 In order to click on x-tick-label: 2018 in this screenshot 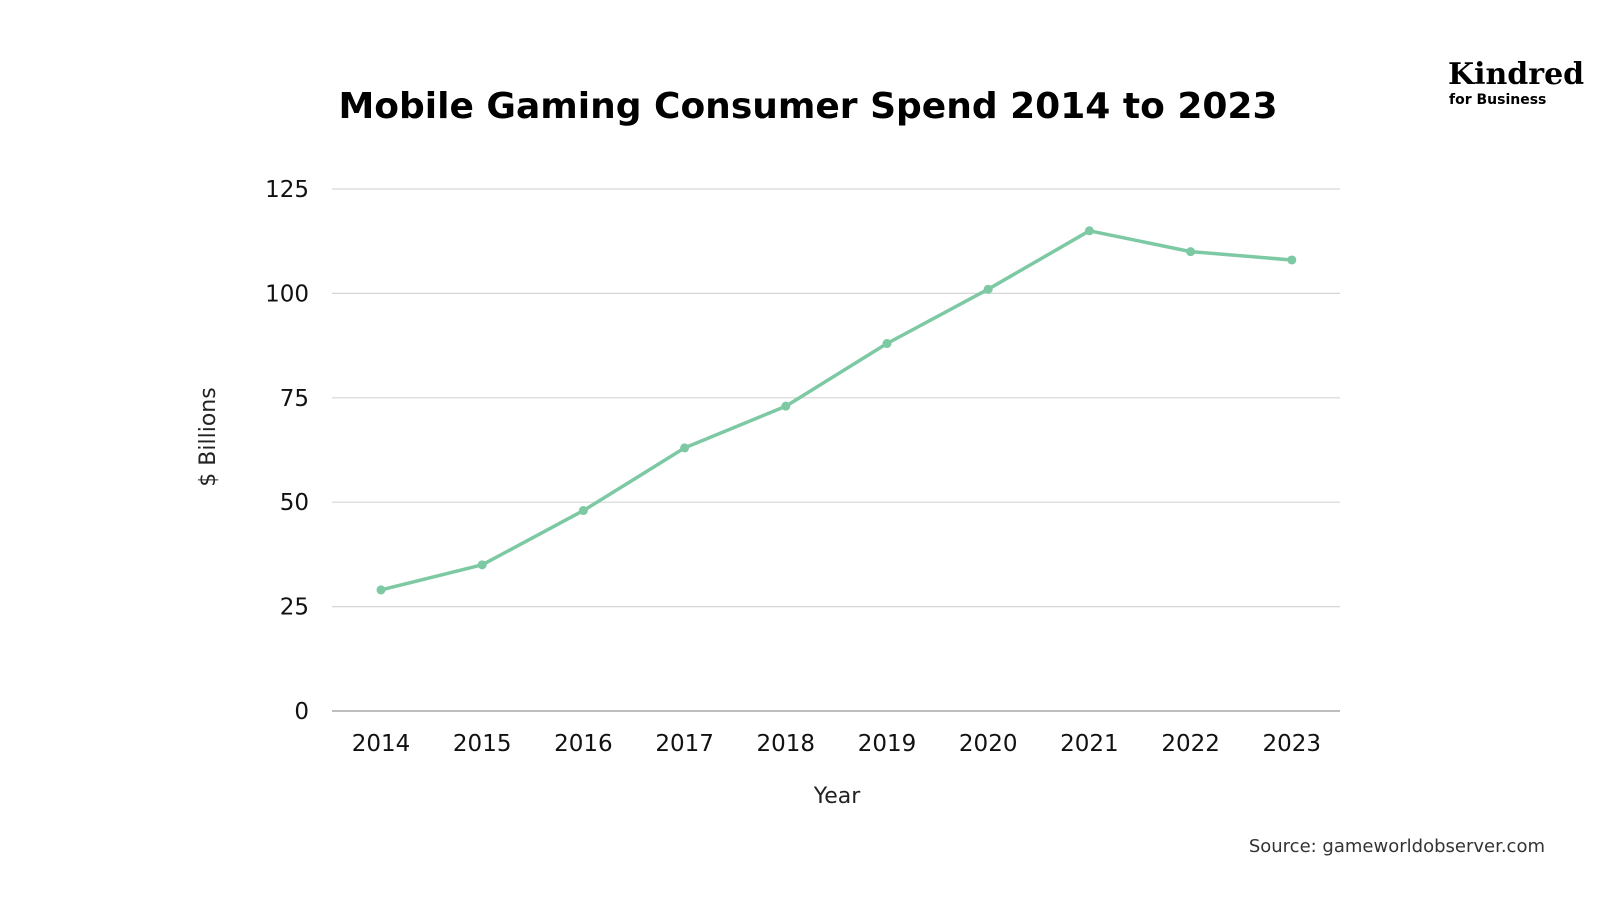, I will do `click(786, 744)`.